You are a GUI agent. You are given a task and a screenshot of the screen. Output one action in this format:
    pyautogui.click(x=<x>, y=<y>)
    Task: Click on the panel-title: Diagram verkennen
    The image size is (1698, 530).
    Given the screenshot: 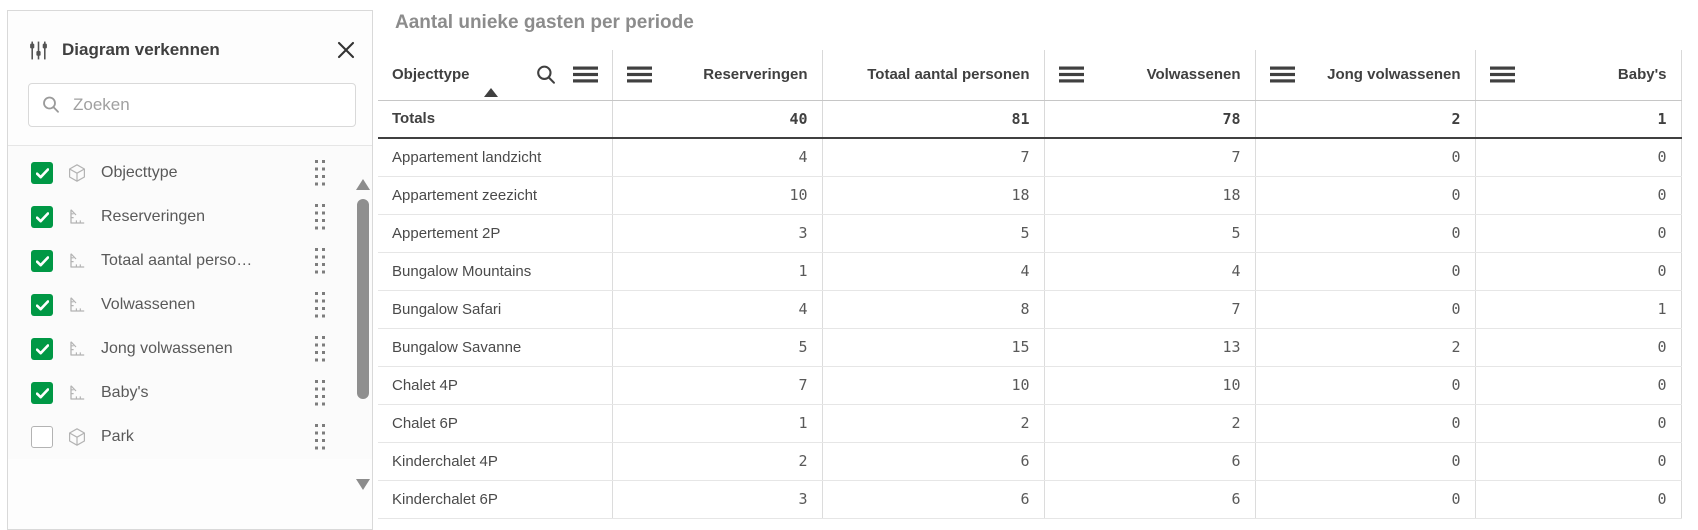 What is the action you would take?
    pyautogui.click(x=141, y=49)
    